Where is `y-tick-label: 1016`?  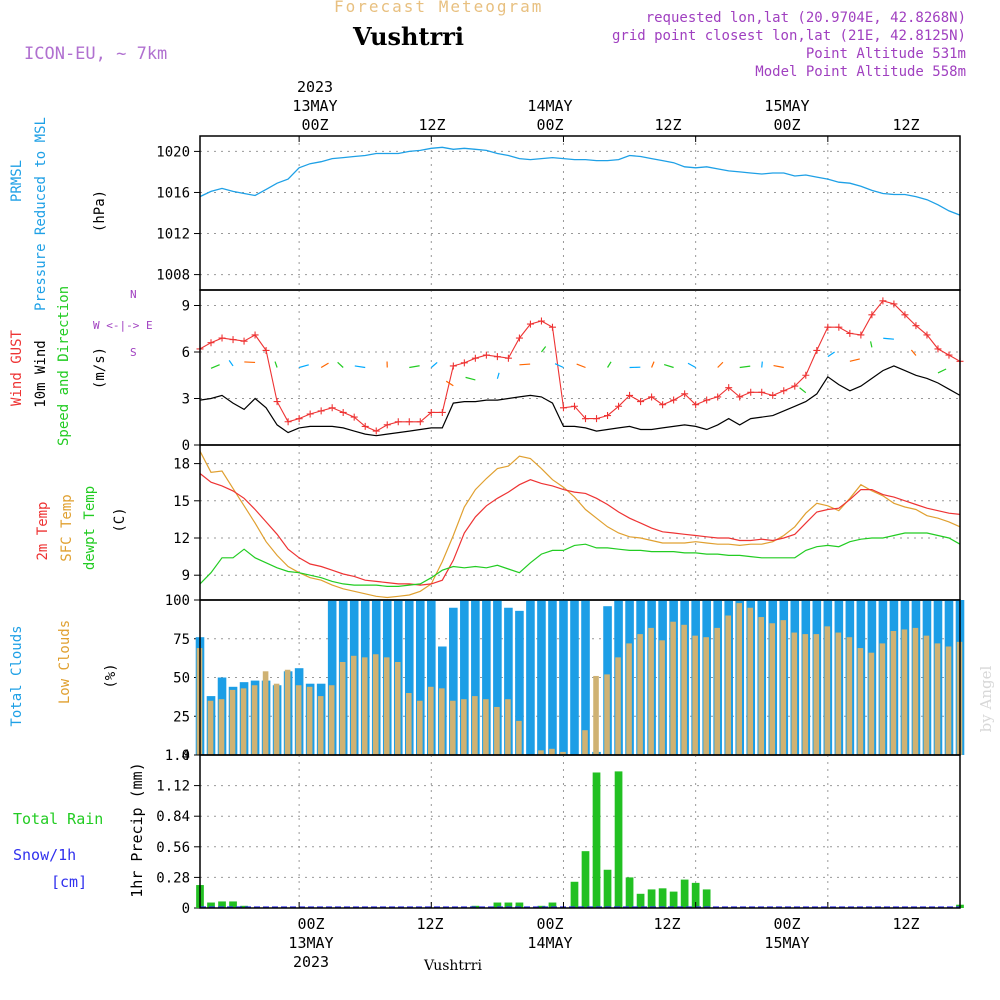 y-tick-label: 1016 is located at coordinates (173, 193).